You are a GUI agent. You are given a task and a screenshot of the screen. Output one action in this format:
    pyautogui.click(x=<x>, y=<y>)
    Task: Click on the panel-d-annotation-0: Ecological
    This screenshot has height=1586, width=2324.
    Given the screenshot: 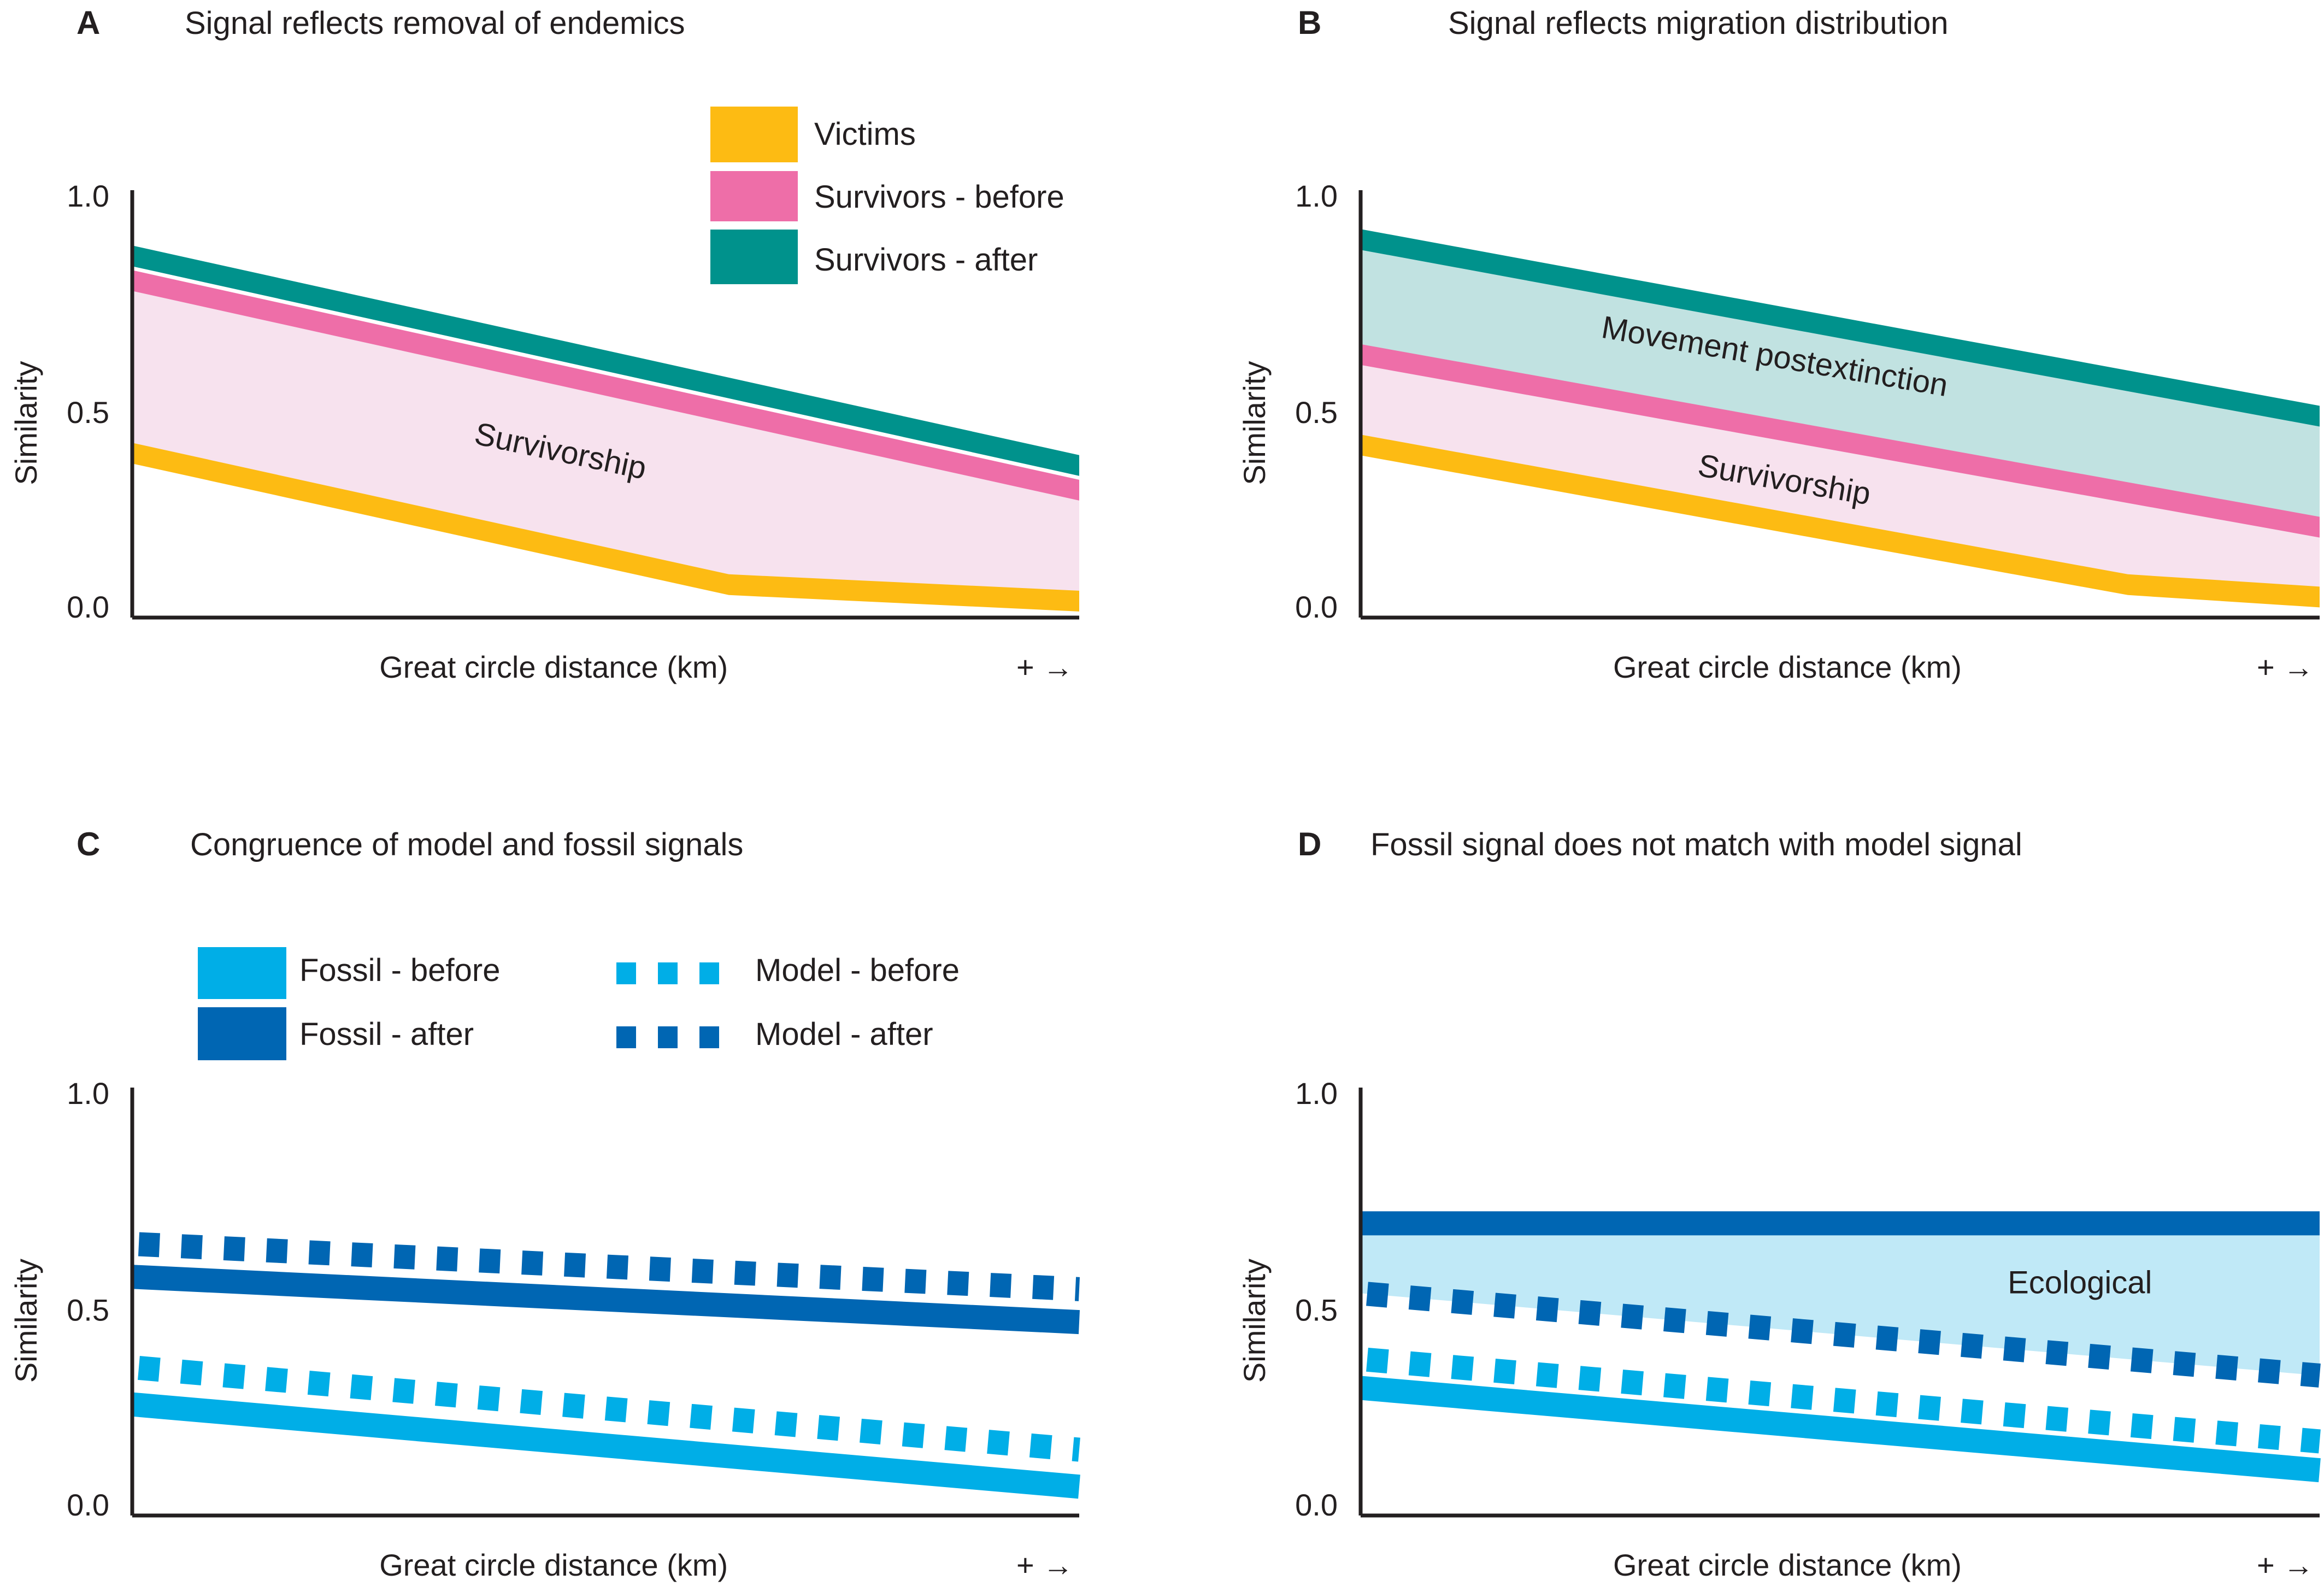 What is the action you would take?
    pyautogui.click(x=2080, y=1282)
    